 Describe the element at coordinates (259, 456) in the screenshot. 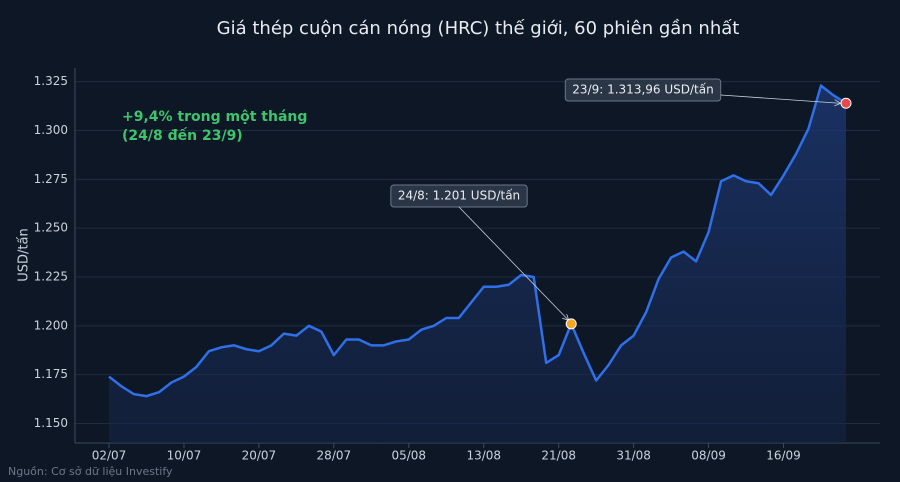

I see `x-tick-label: 20/07` at that location.